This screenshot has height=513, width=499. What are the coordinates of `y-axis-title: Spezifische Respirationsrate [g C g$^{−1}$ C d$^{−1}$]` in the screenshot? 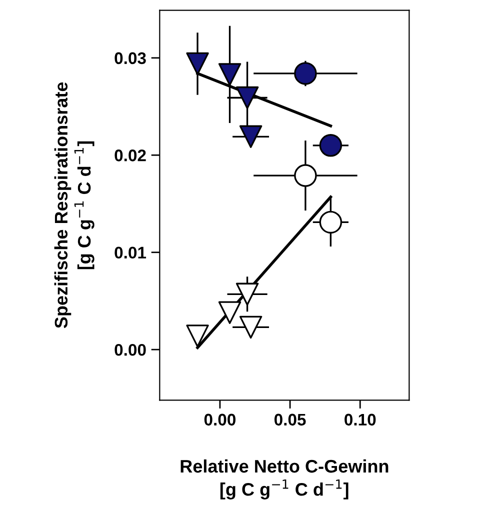 It's located at (74, 205).